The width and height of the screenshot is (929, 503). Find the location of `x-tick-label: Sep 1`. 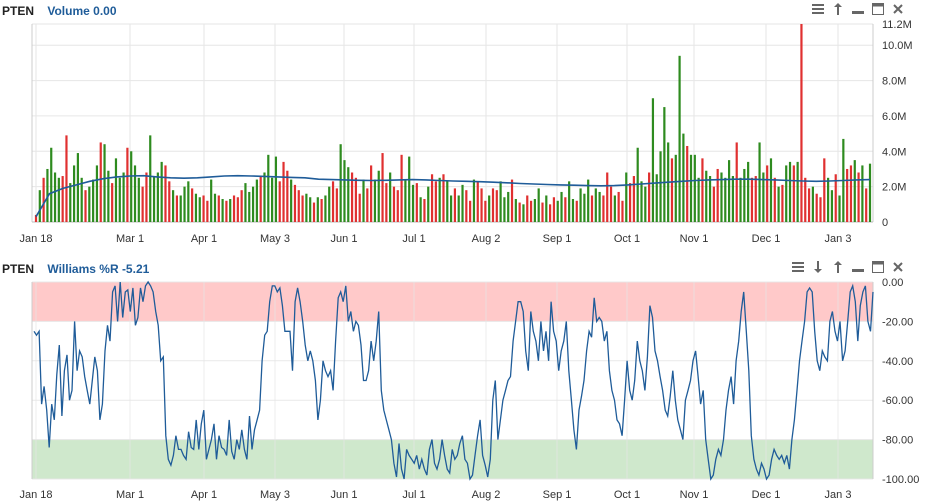

x-tick-label: Sep 1 is located at coordinates (557, 495).